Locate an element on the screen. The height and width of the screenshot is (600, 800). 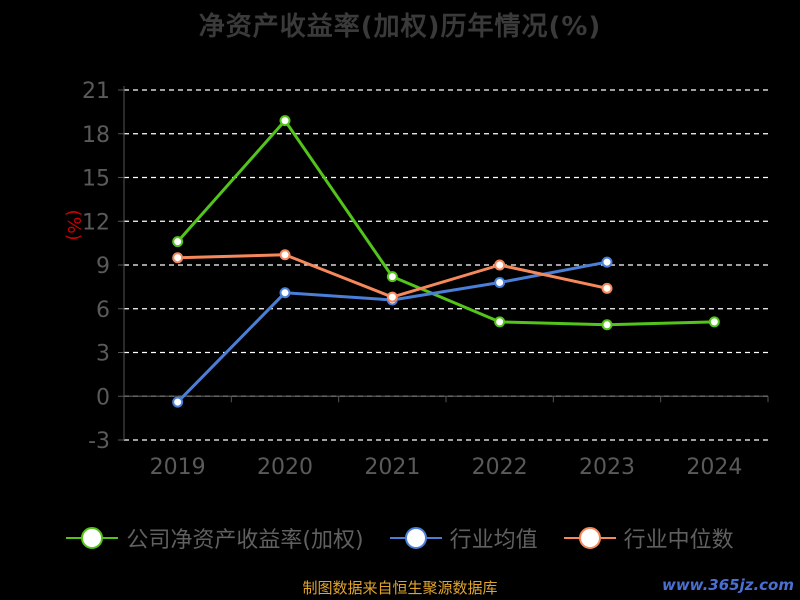
y-tick-label: 3 is located at coordinates (103, 354).